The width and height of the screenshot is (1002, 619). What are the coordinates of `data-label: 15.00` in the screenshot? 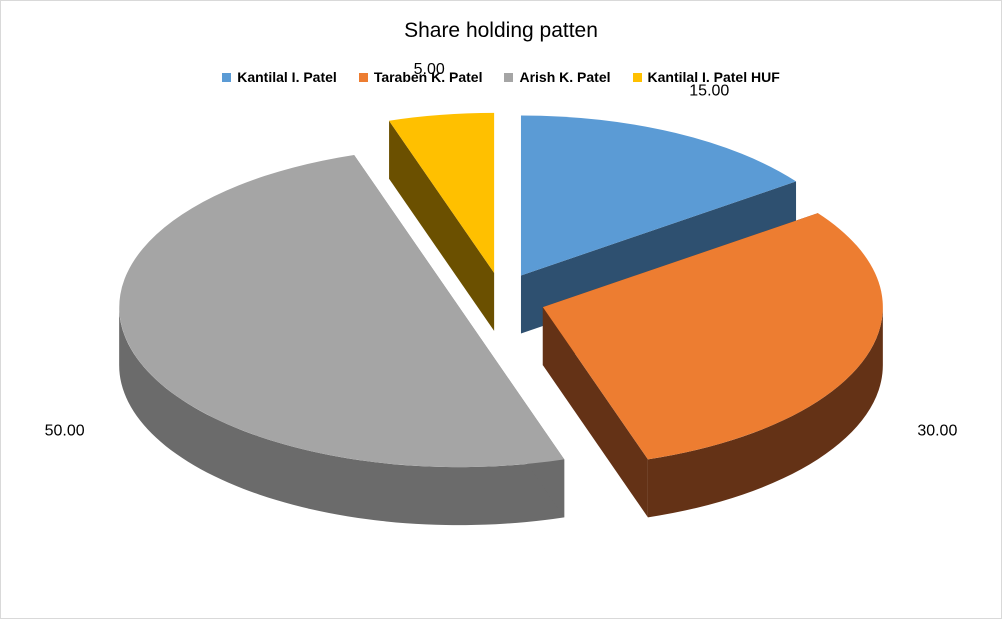 It's located at (709, 91).